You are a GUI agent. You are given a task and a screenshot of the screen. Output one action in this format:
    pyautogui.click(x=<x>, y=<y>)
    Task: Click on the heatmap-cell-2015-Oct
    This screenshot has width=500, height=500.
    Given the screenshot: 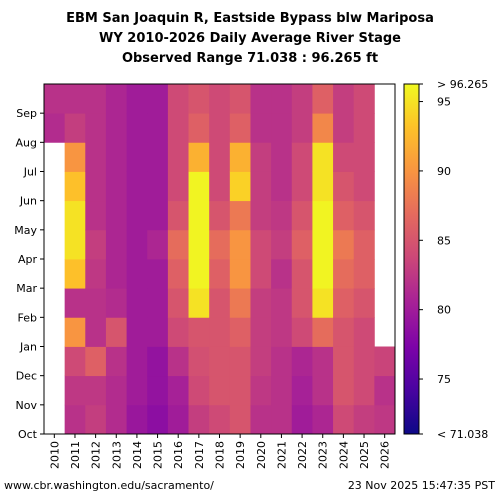 What is the action you would take?
    pyautogui.click(x=158, y=419)
    